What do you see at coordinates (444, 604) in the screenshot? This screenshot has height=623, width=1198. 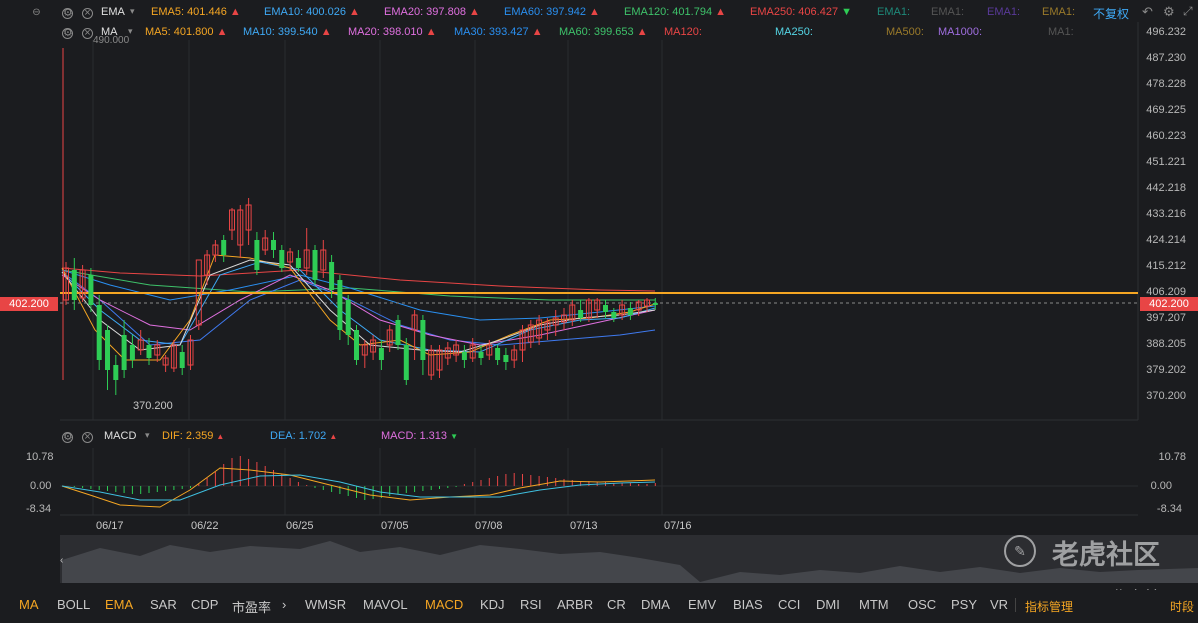 I see `tab-macd: MACD` at bounding box center [444, 604].